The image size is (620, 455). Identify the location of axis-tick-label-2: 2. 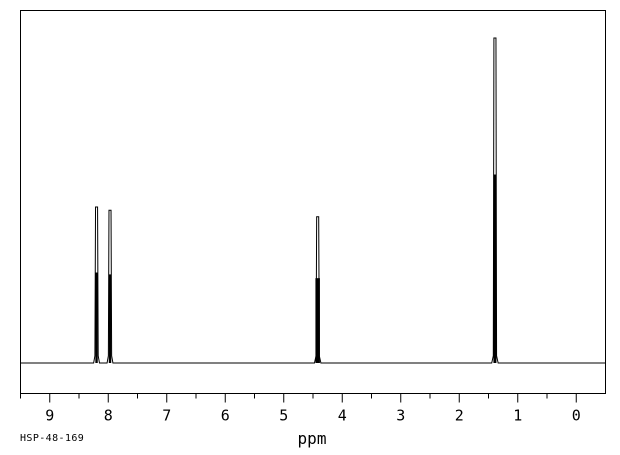
(459, 416).